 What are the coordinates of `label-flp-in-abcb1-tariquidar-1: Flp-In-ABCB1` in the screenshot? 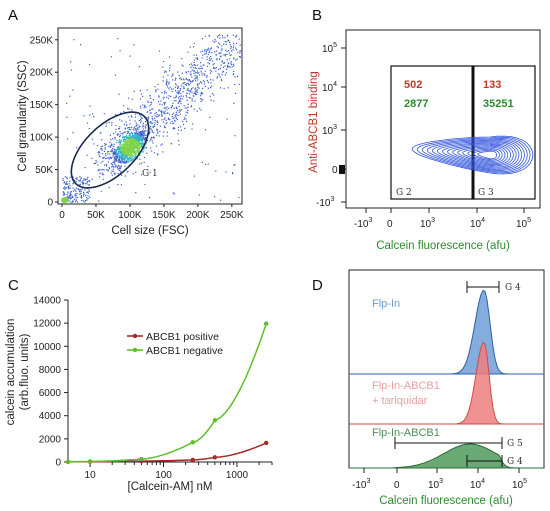 It's located at (406, 386).